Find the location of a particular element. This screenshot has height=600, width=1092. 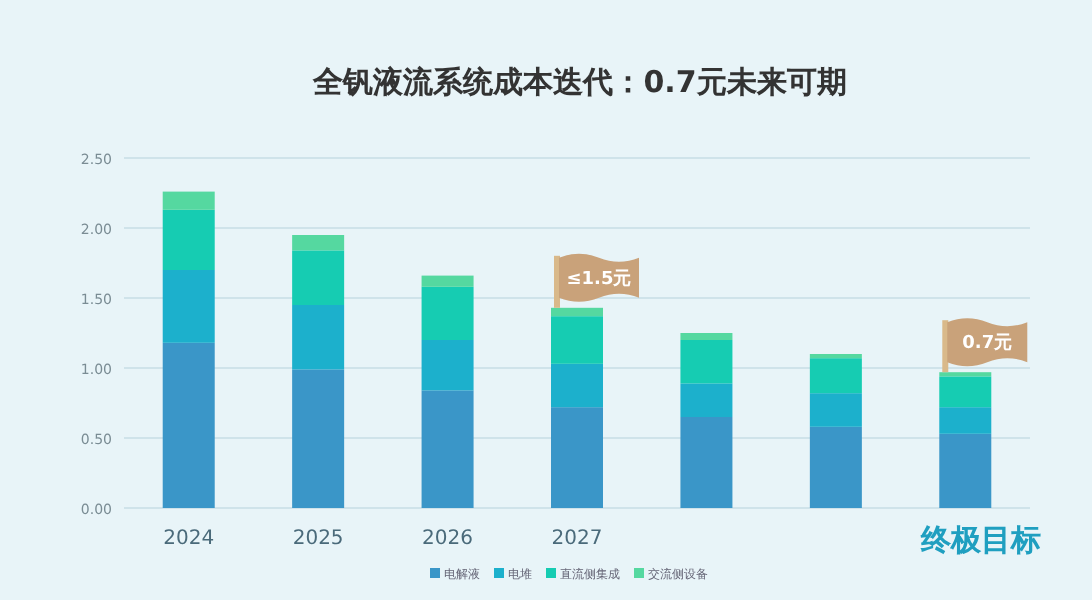

x-tick-label: 2026 is located at coordinates (448, 539).